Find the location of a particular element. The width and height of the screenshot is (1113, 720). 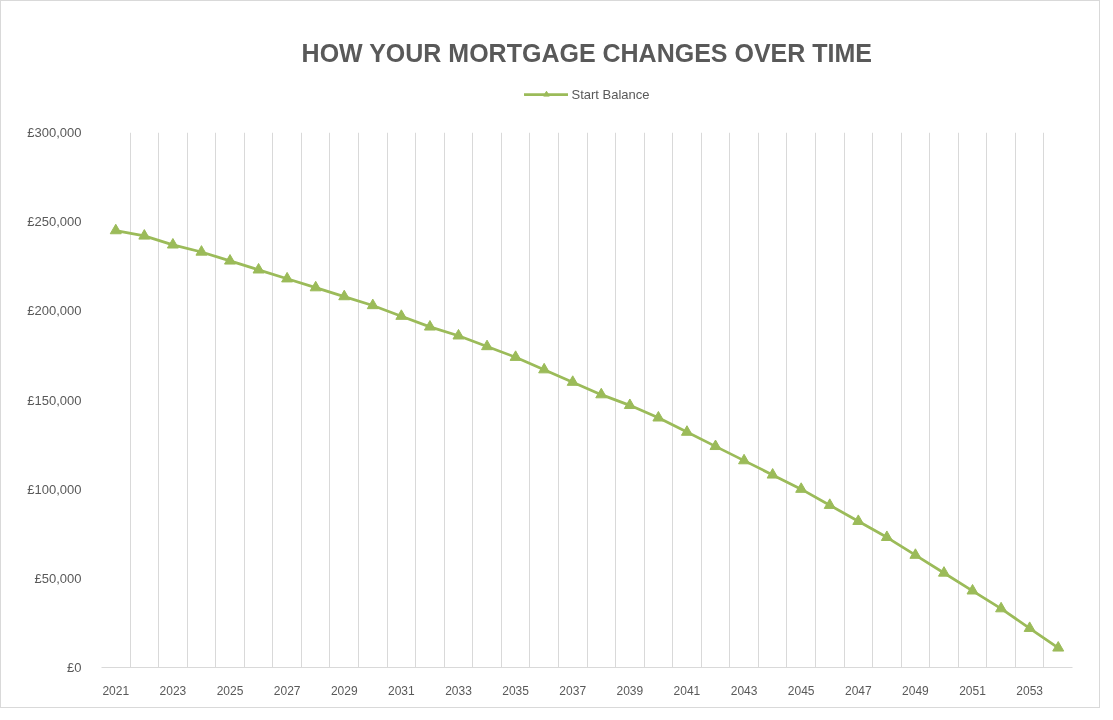

x-tick-label: 2021 is located at coordinates (116, 690).